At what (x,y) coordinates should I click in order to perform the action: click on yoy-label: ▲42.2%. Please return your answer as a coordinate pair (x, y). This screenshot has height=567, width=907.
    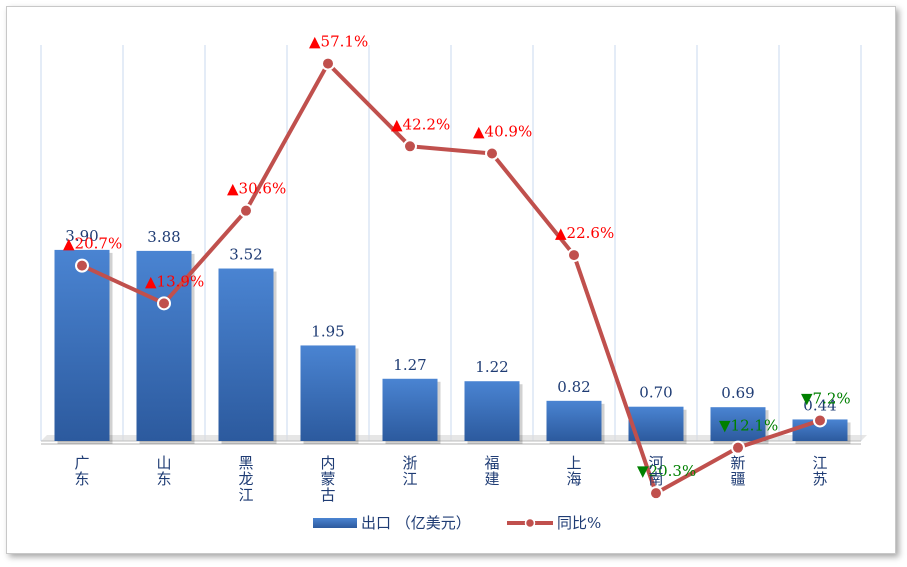
    Looking at the image, I should click on (420, 124).